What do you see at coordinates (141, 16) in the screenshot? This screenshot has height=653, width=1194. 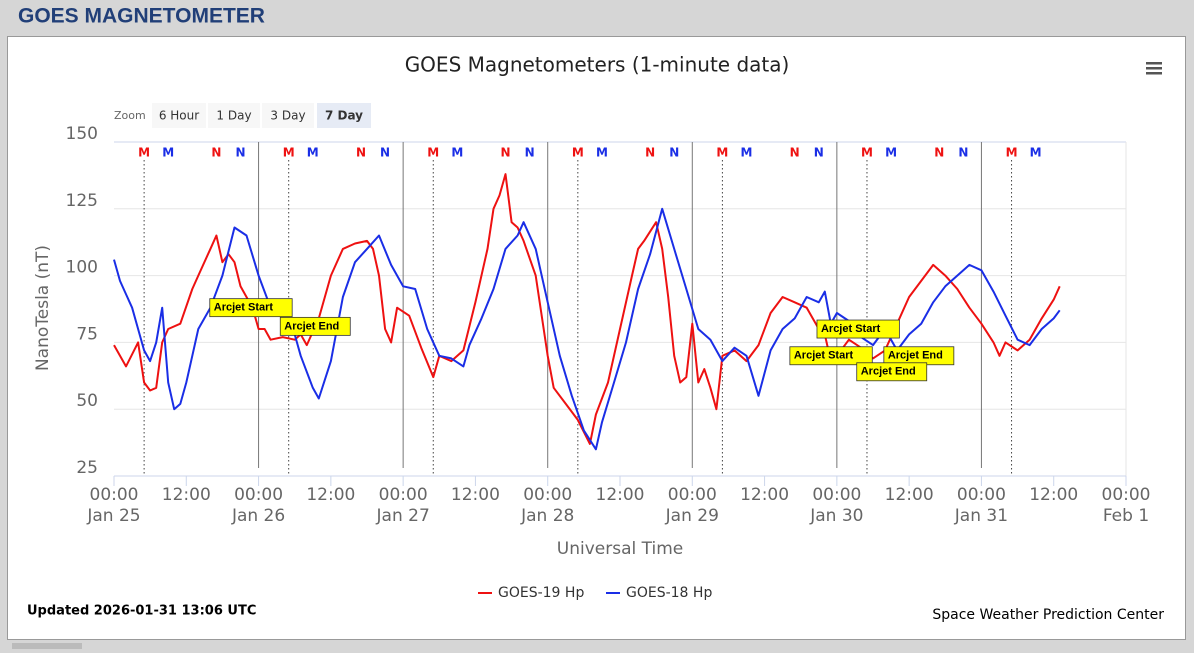 I see `page-title: GOES MAGNETOMETER` at bounding box center [141, 16].